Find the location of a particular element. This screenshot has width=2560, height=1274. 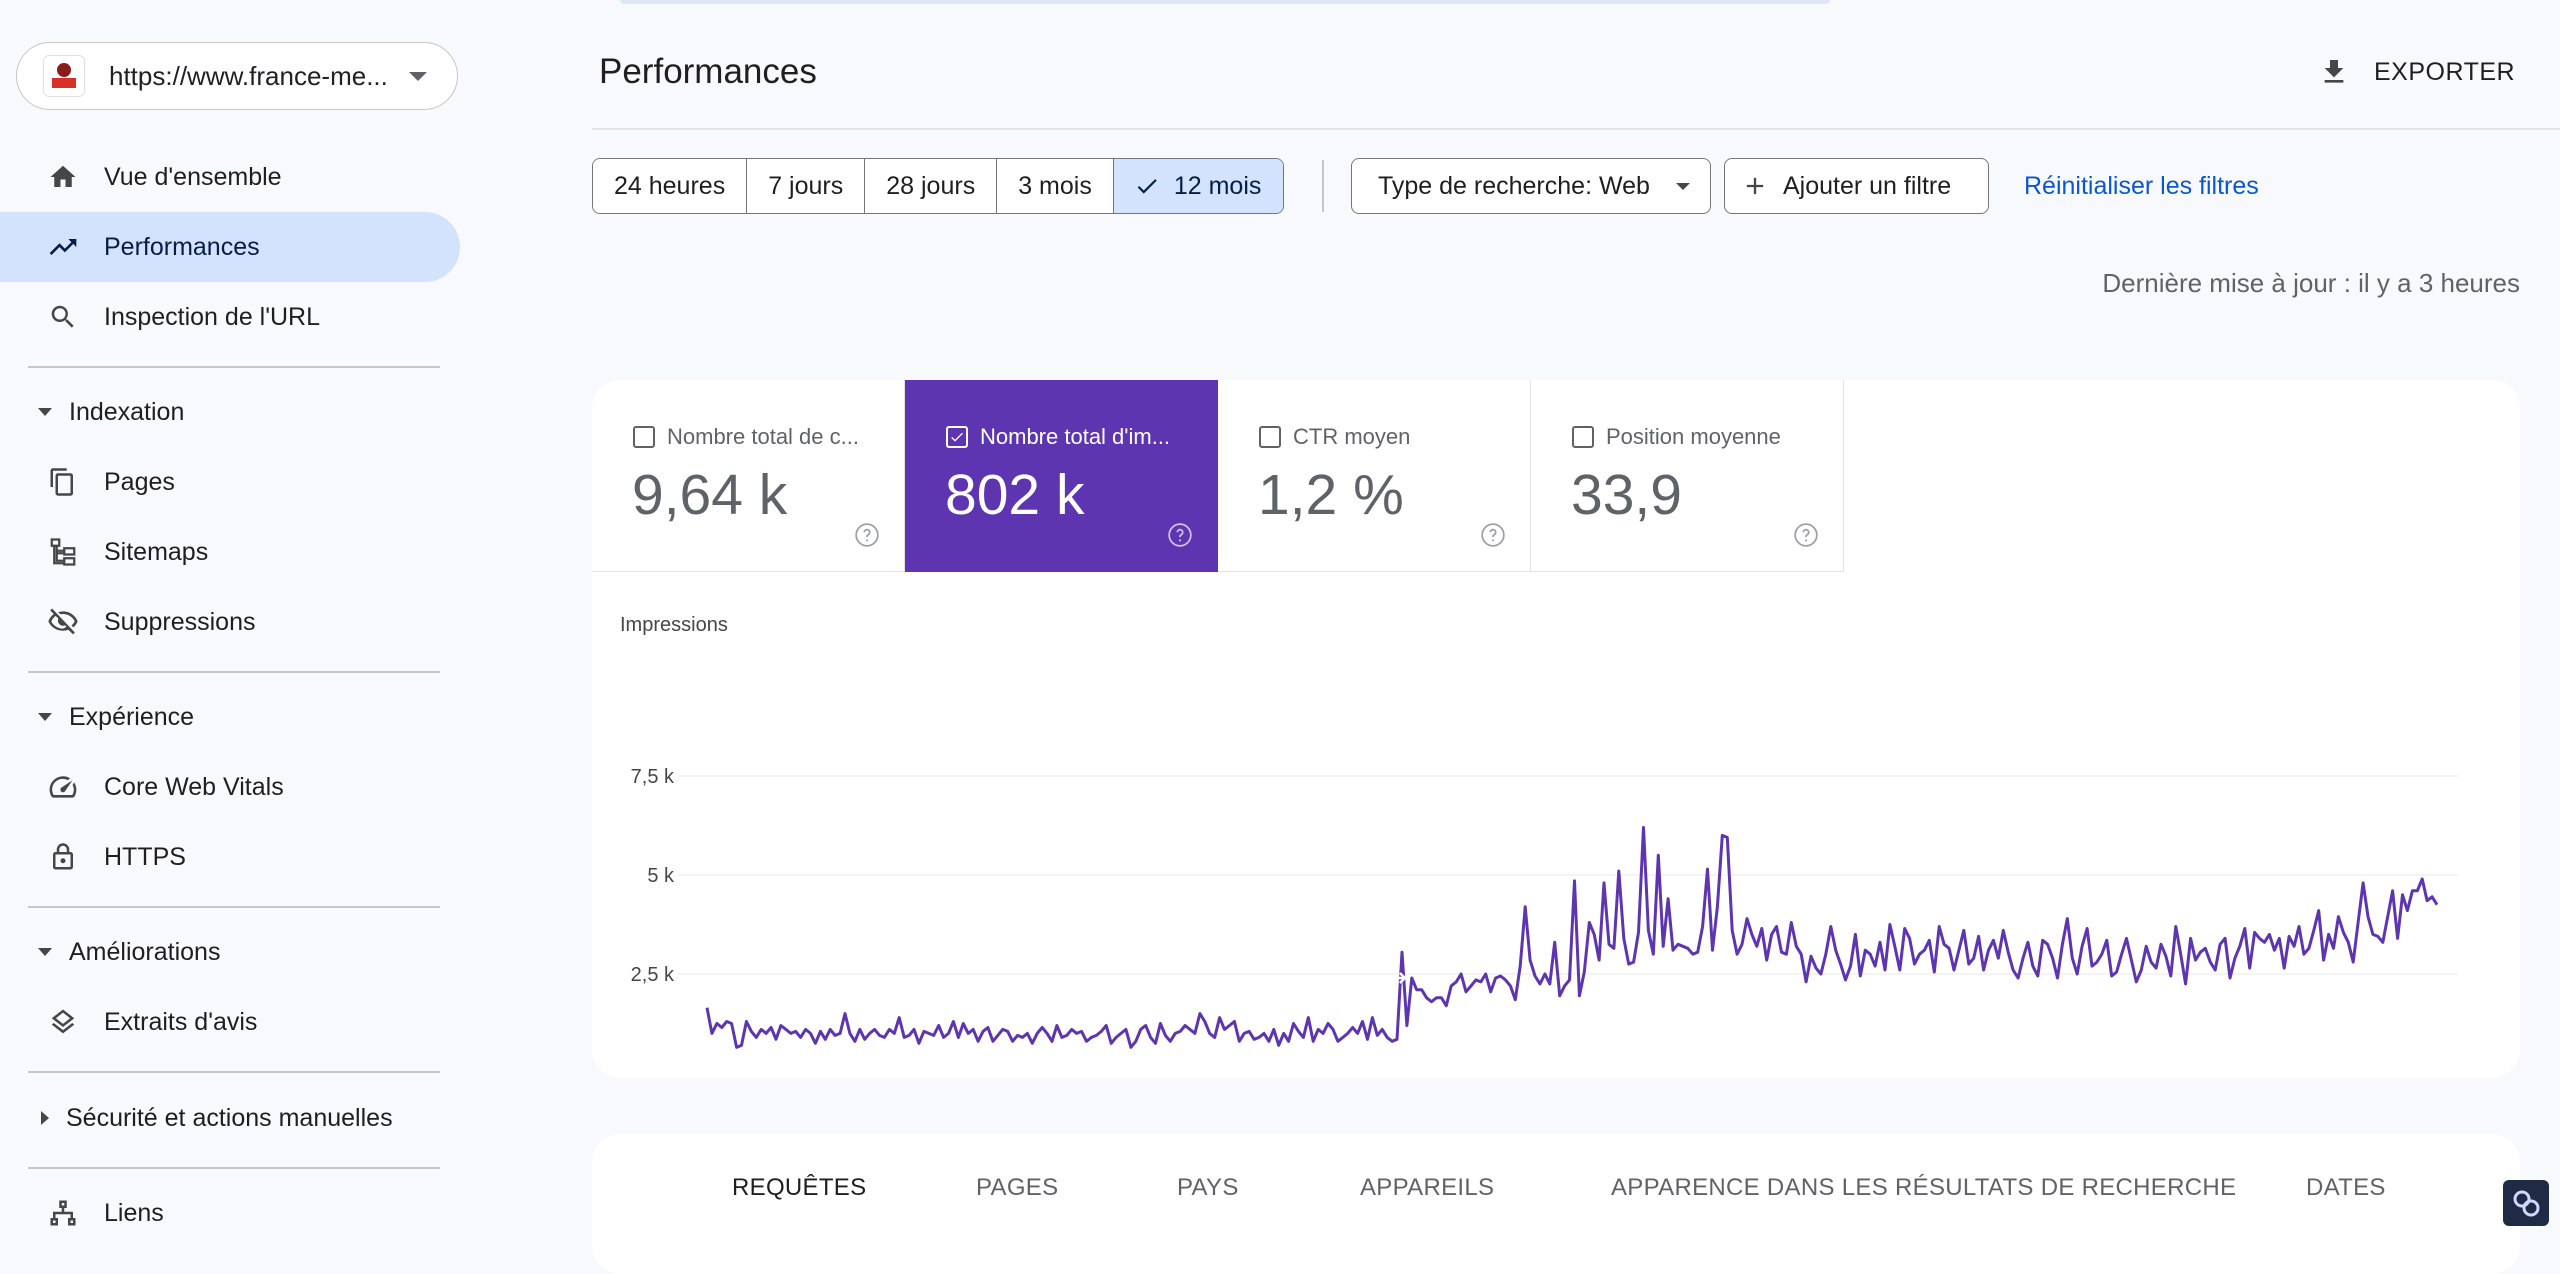

chart-y-axis-title: Impressions is located at coordinates (674, 625).